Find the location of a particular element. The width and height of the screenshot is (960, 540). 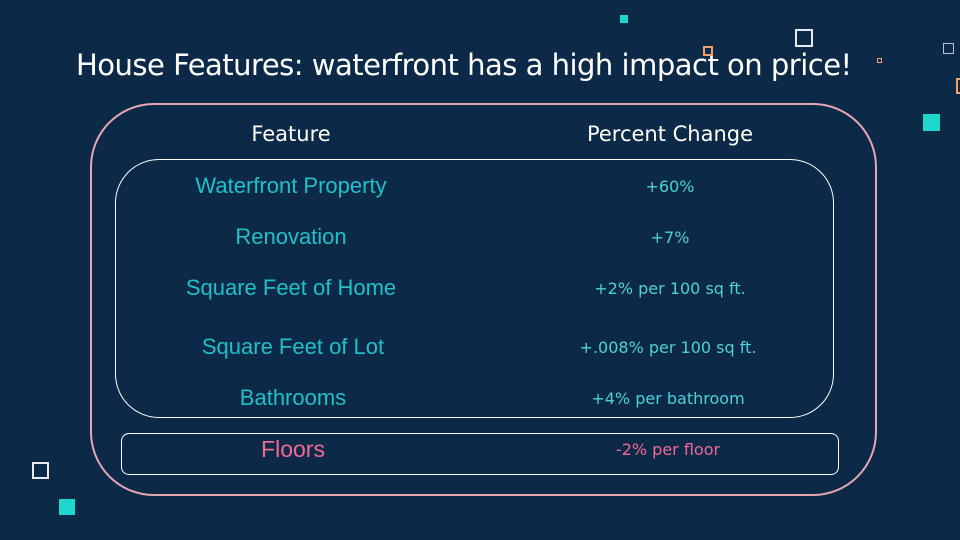

percent-change-column-header: Percent Change is located at coordinates (670, 134).